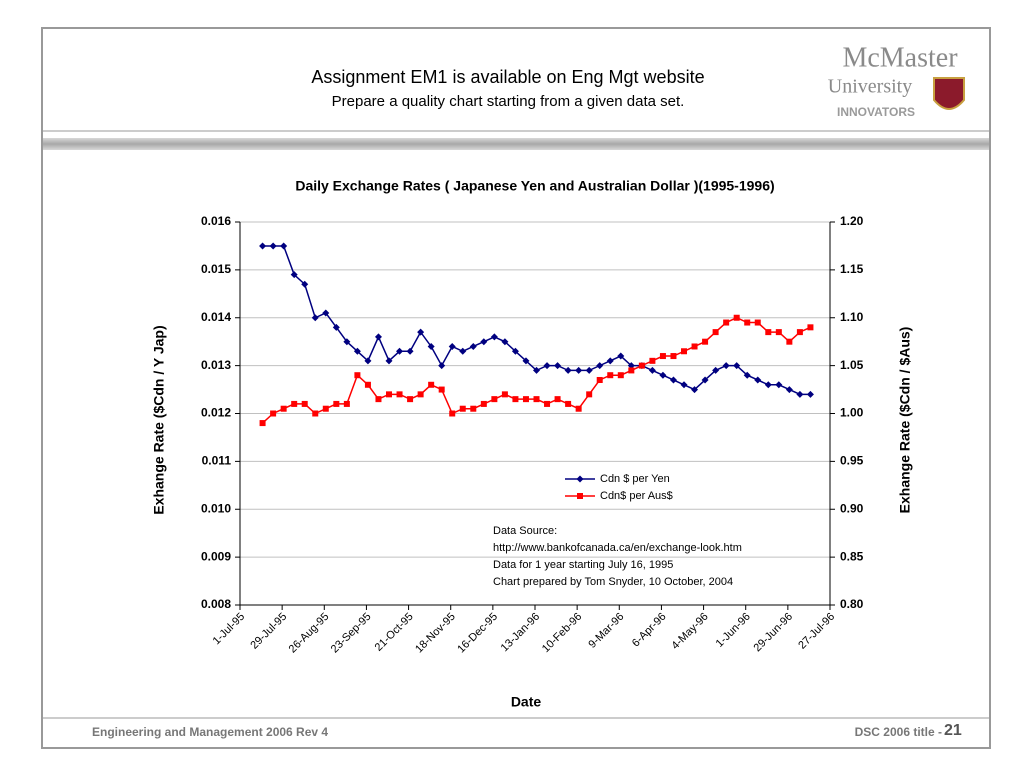  What do you see at coordinates (583, 565) in the screenshot?
I see `annotation: Data for 1 year starting July 16, 1995` at bounding box center [583, 565].